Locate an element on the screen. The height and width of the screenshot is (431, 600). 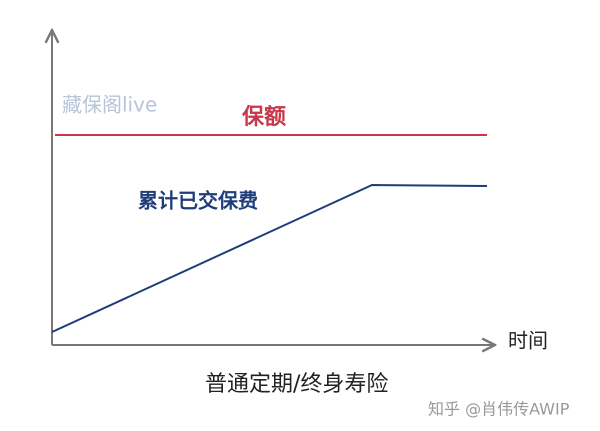
source: 知乎 @肖伟传AWIP is located at coordinates (499, 409).